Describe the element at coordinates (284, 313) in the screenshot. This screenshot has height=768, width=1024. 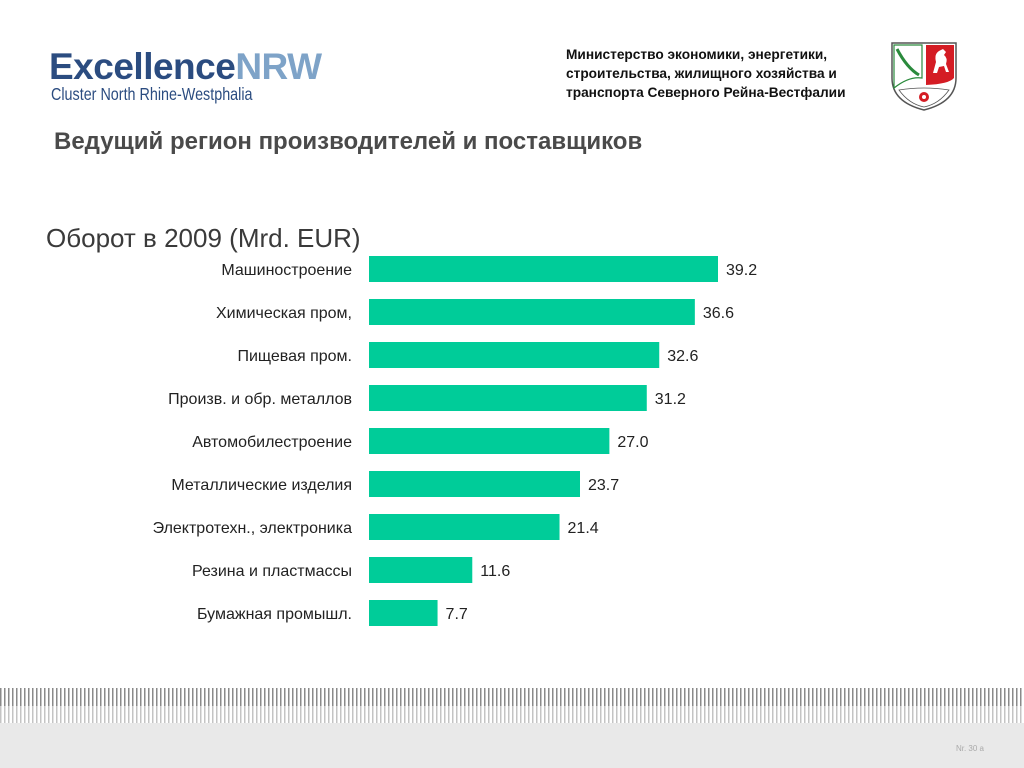
I see `category-label: Химическая пром,` at that location.